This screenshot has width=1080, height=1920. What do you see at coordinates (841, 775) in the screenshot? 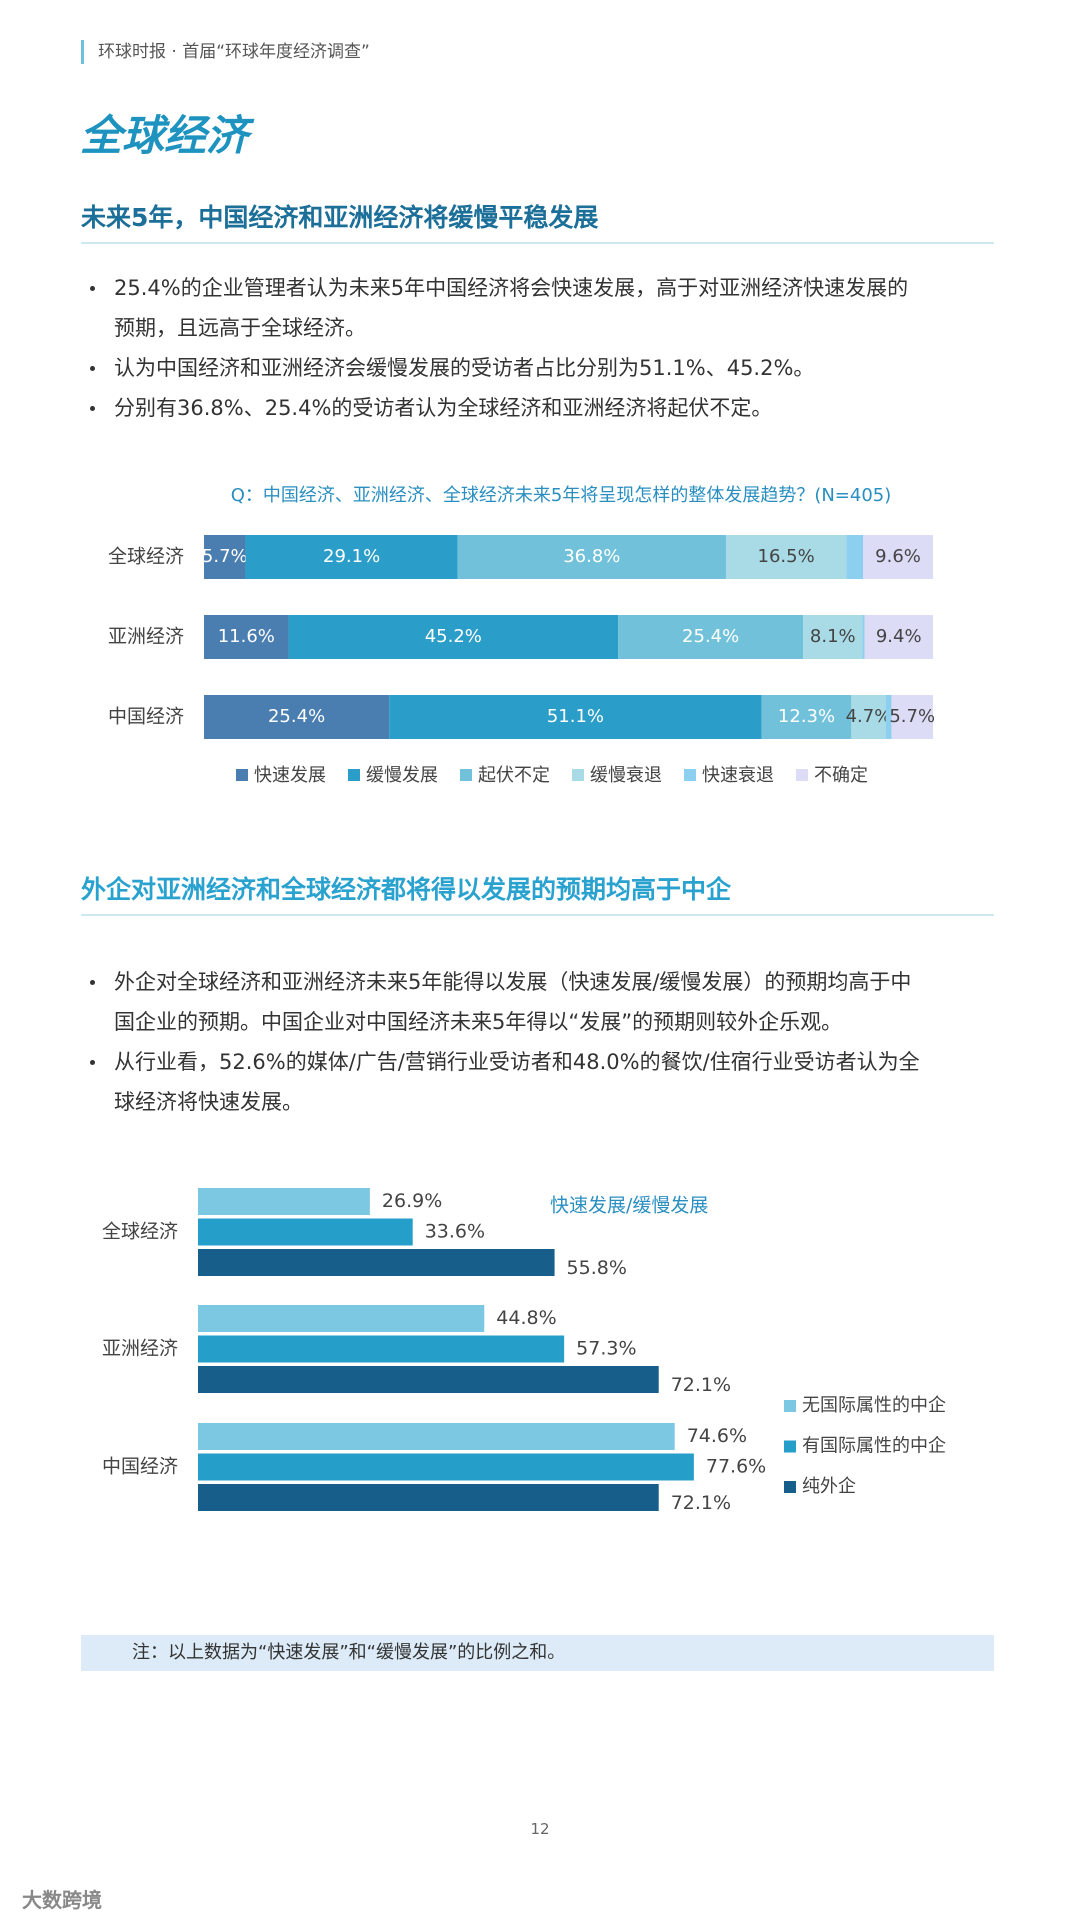
I see `legend-label: 不确定` at bounding box center [841, 775].